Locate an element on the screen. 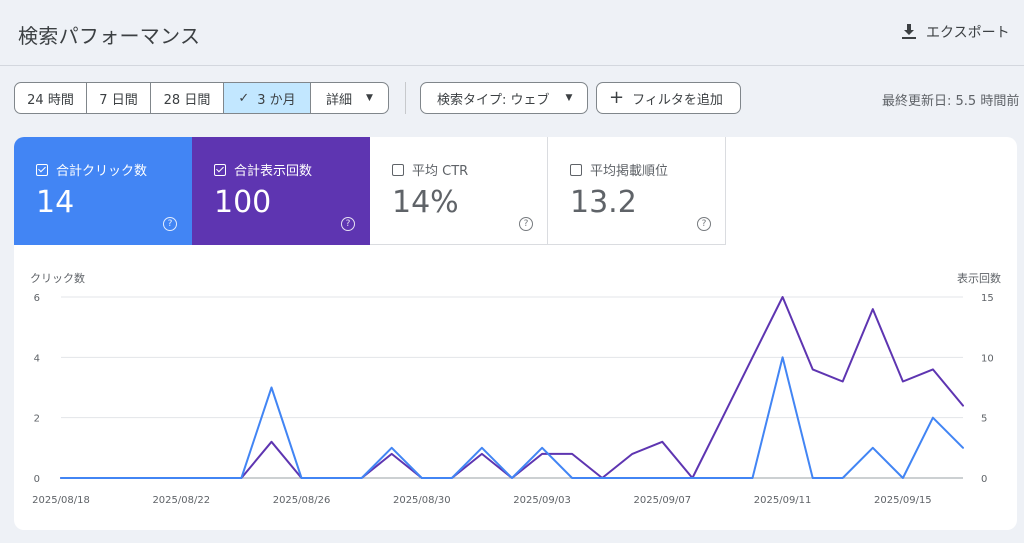  metric-label: 平均 CTR is located at coordinates (440, 171).